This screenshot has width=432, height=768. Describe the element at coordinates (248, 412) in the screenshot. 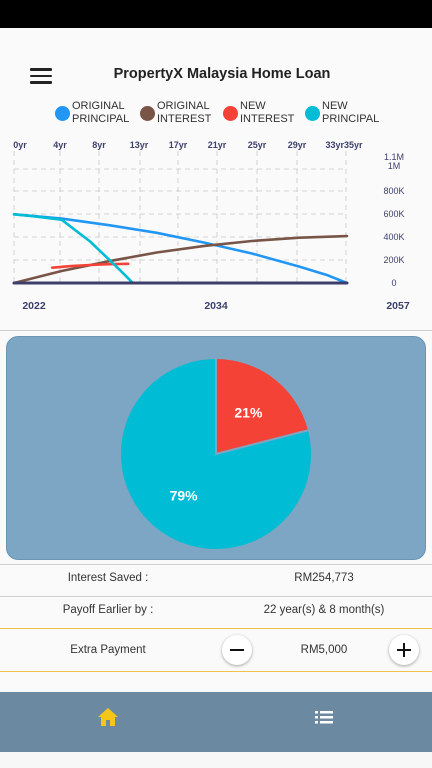

I see `pie-slice-label: 21%` at that location.